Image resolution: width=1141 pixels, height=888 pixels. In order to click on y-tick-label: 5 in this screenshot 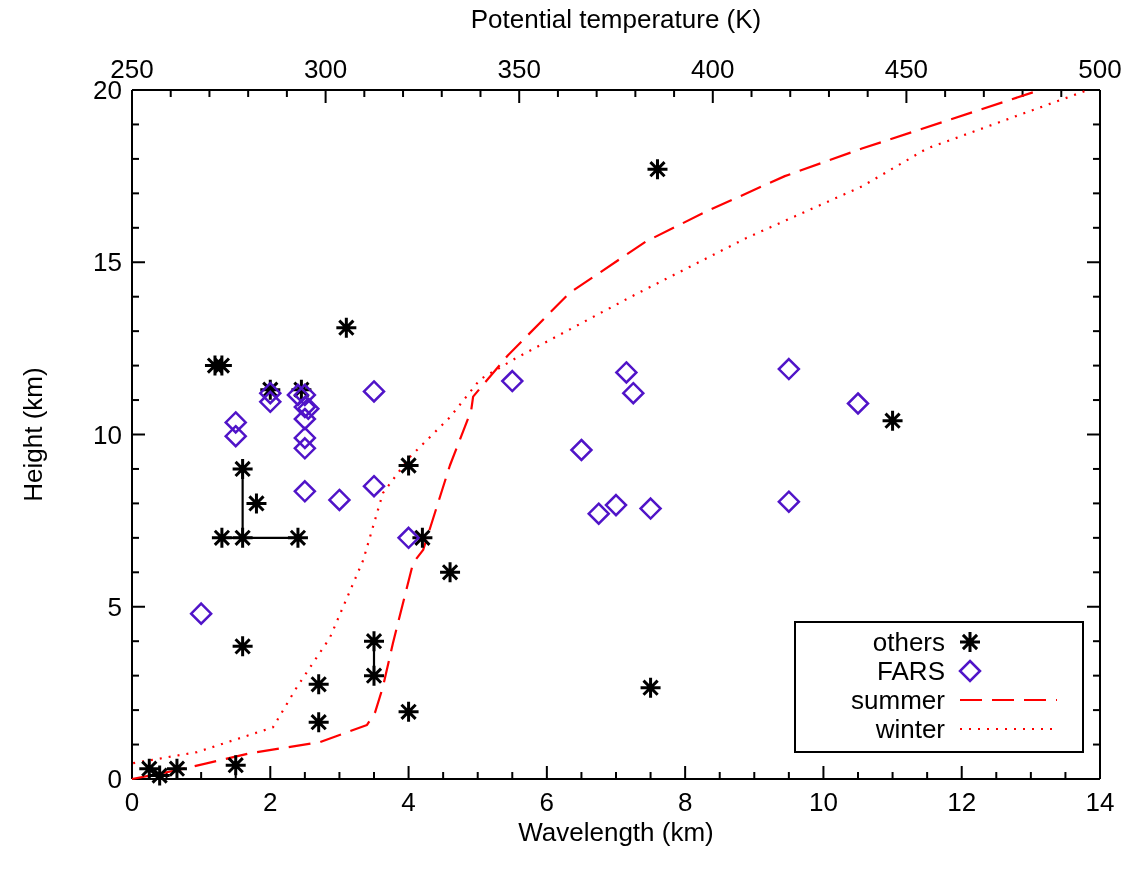, I will do `click(114, 606)`.